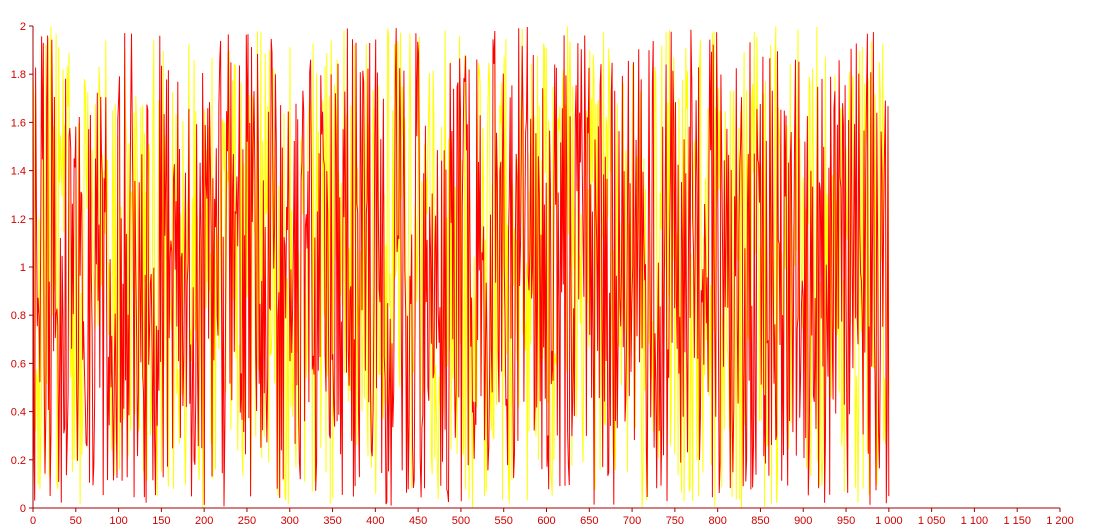 This screenshot has width=1097, height=532. Describe the element at coordinates (18, 413) in the screenshot. I see `y-tick-label: 0.4` at that location.